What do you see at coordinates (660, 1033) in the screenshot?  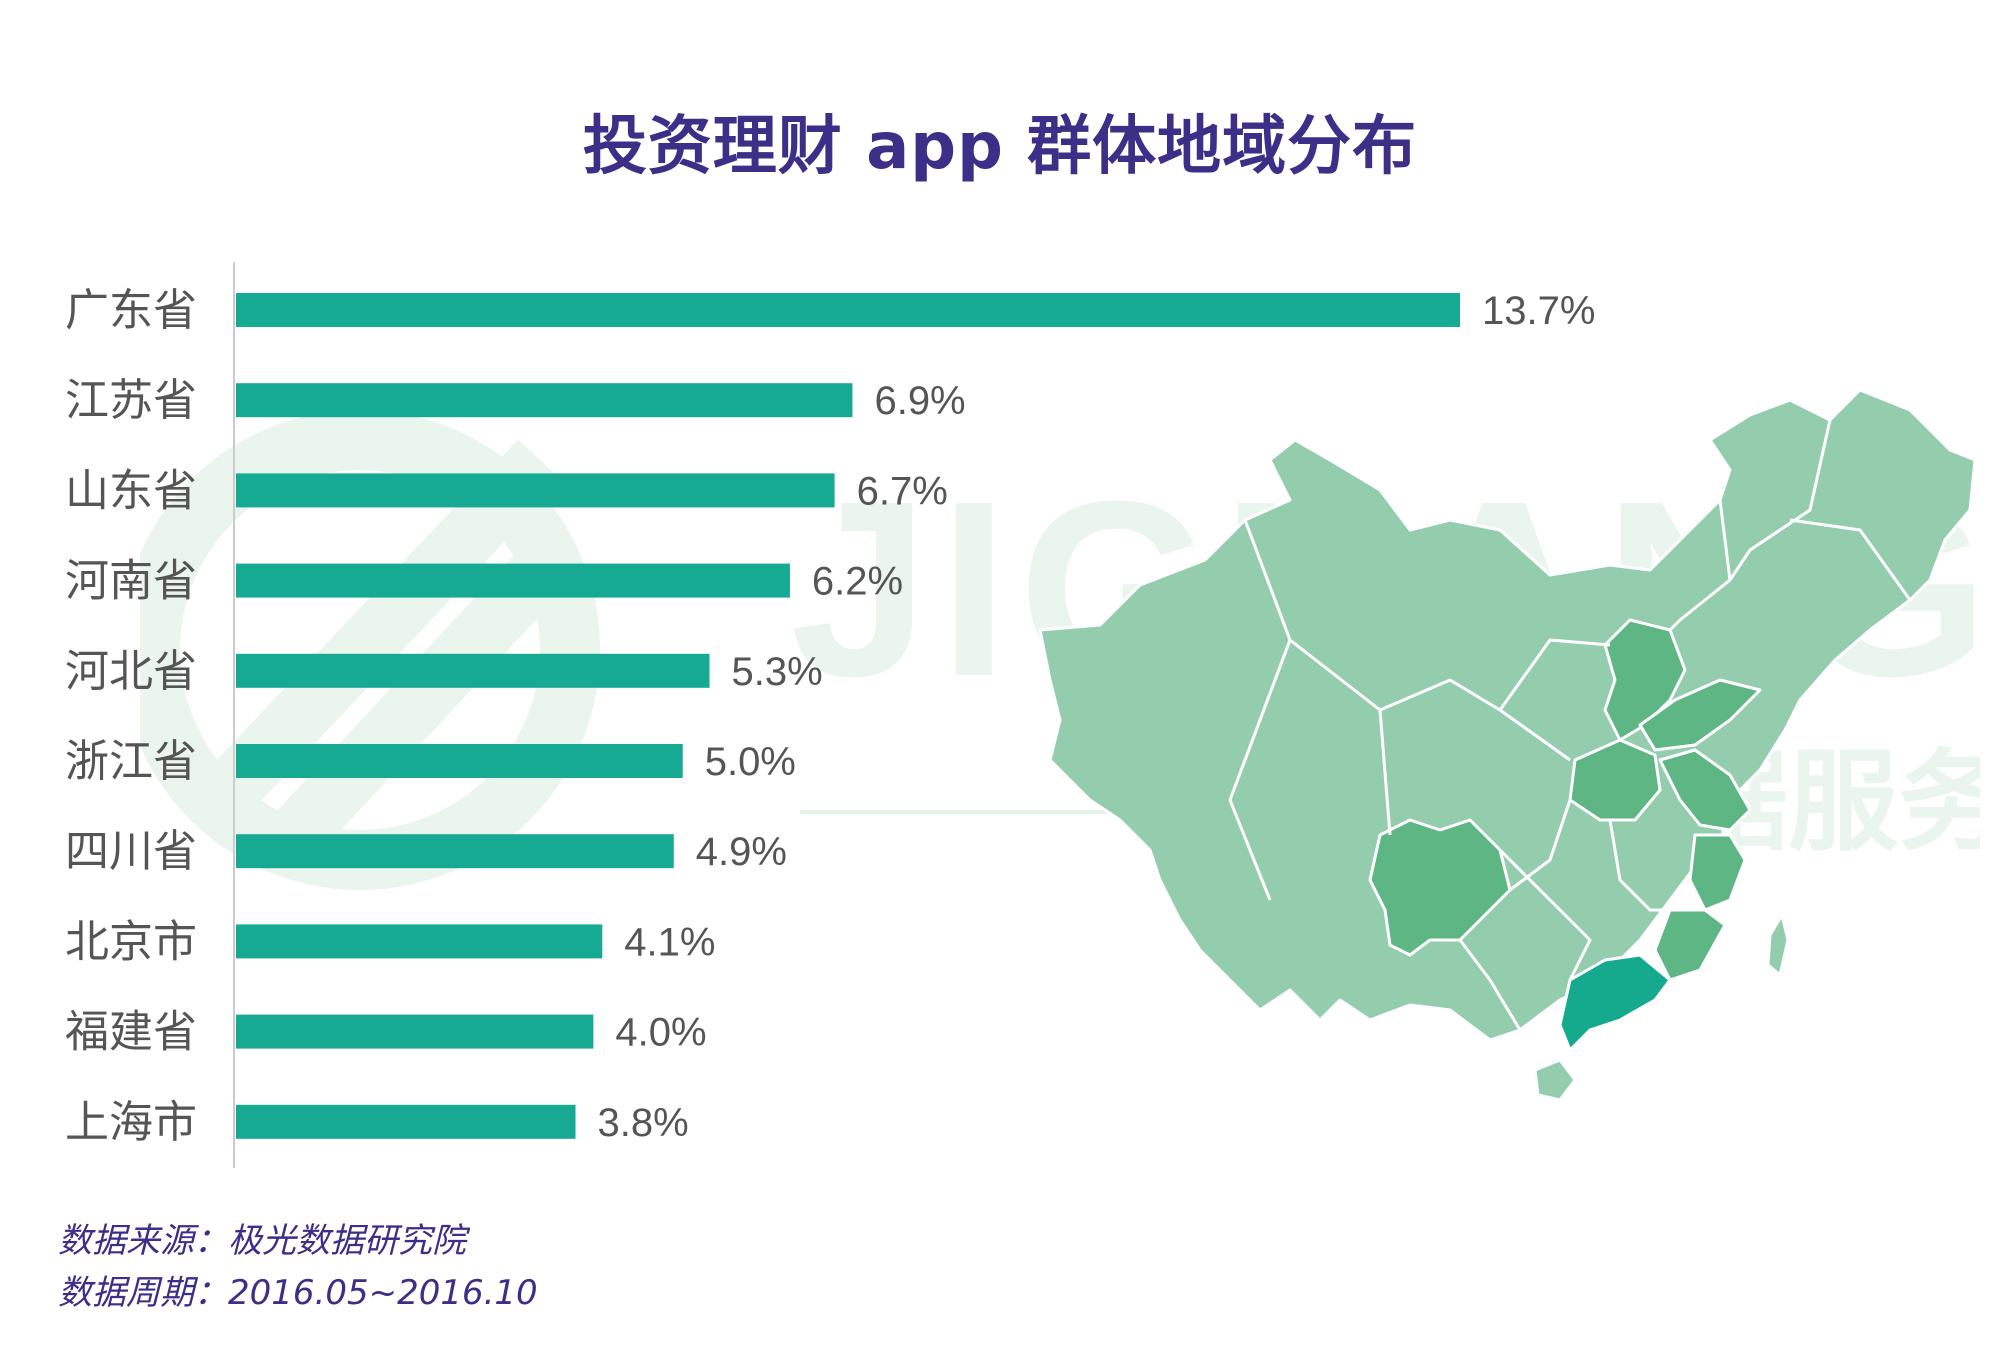 I see `value-label: 4.0%` at bounding box center [660, 1033].